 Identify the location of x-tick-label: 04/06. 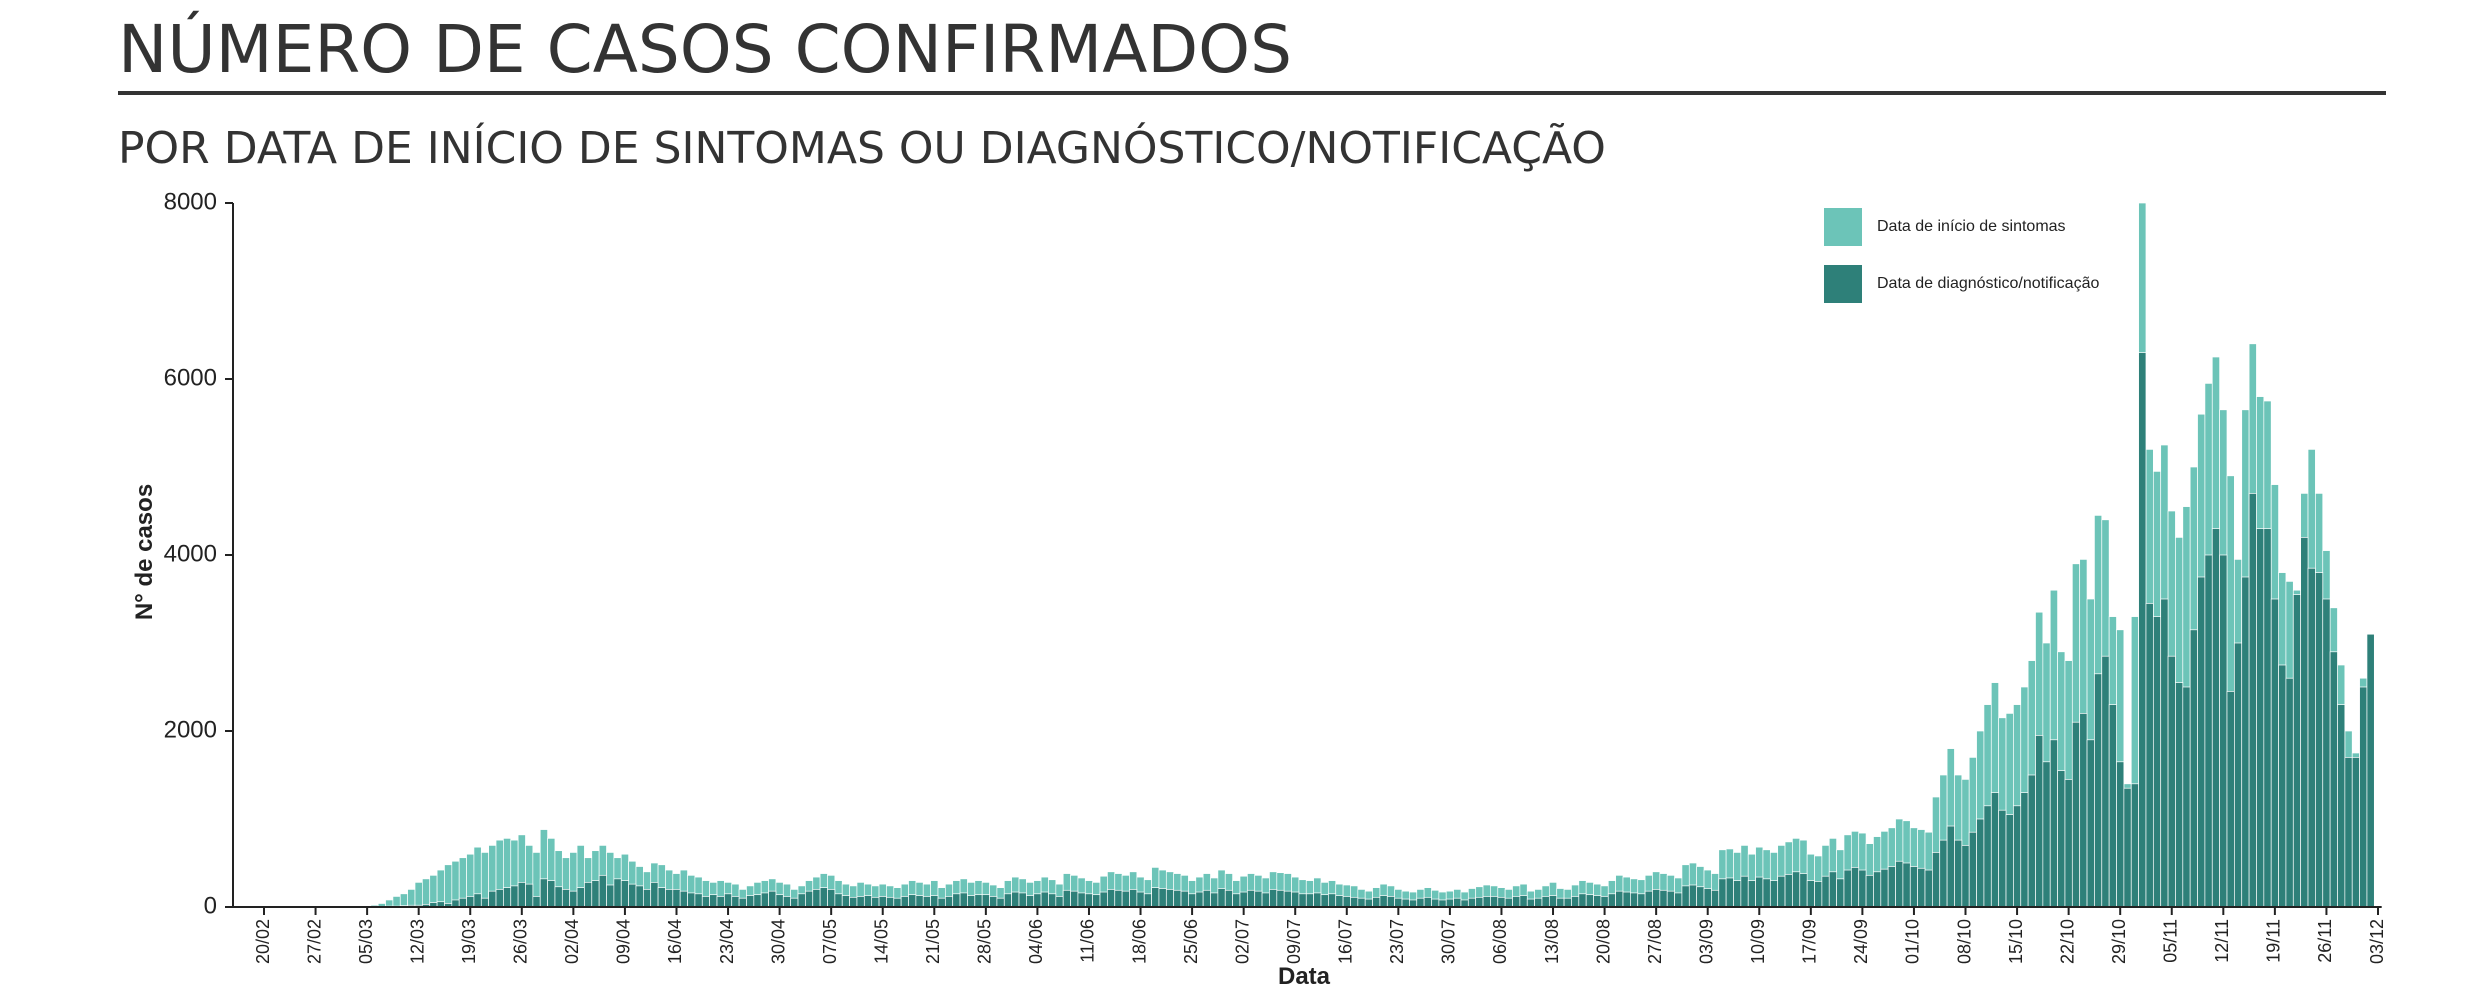
(1036, 941).